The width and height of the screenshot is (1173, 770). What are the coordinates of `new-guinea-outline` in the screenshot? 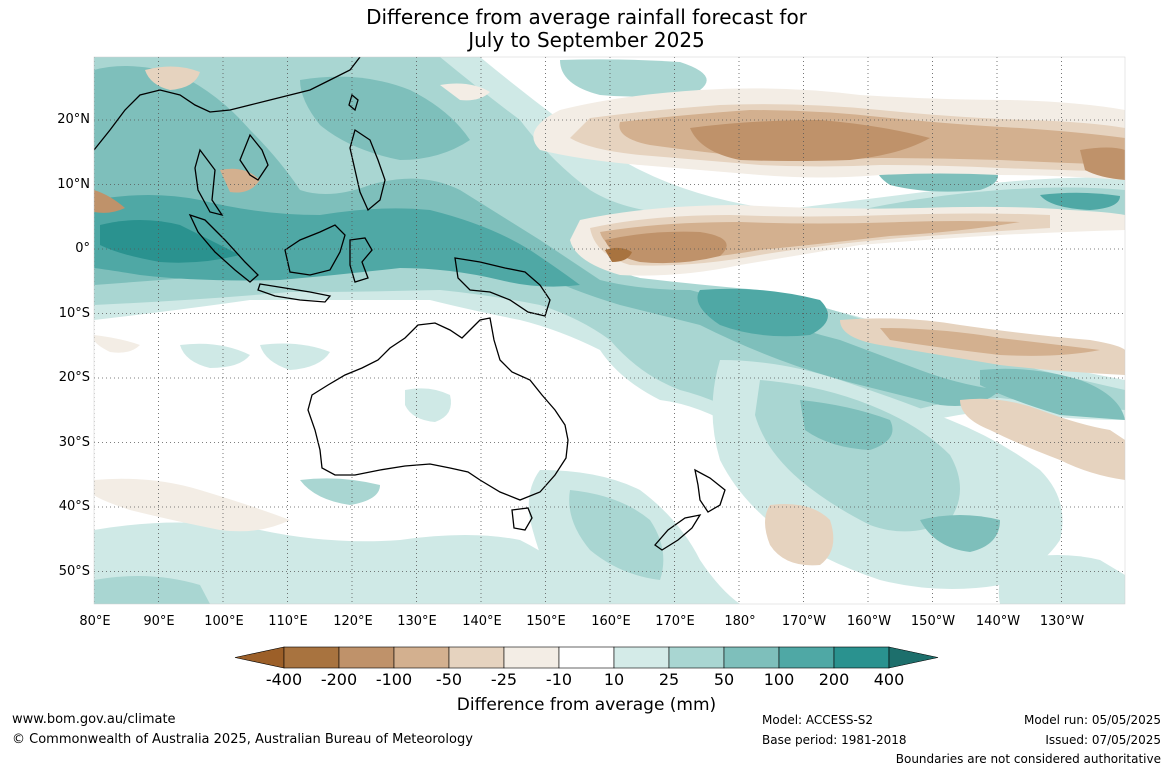 It's located at (502, 287).